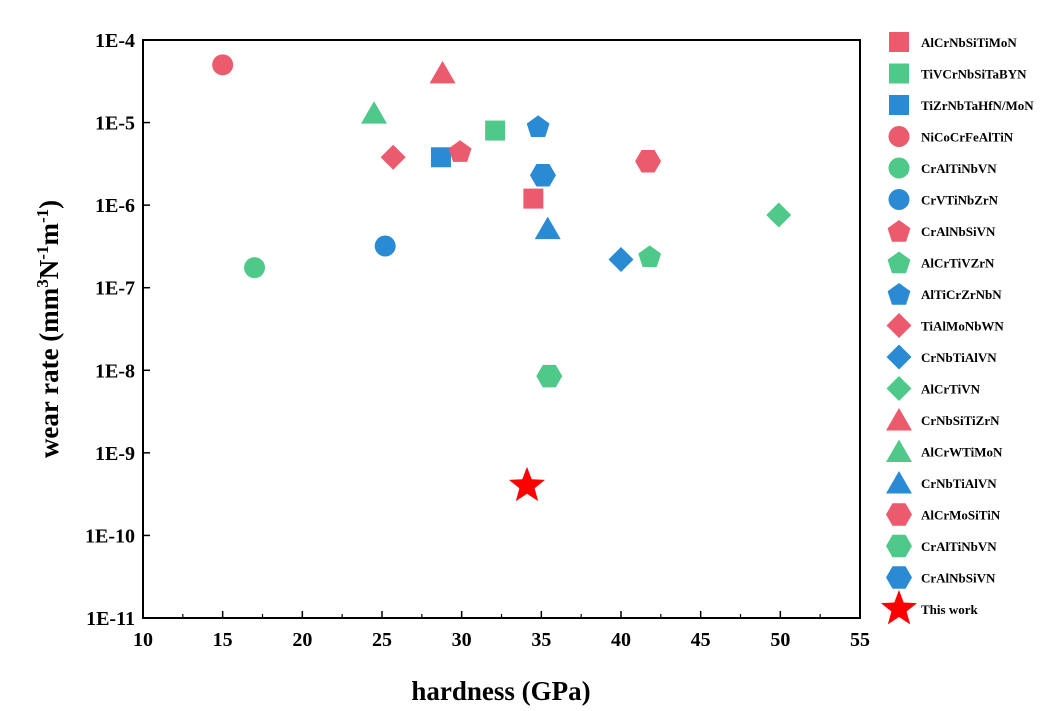 The width and height of the screenshot is (1059, 711). Describe the element at coordinates (110, 619) in the screenshot. I see `y-tick-label: 1E-11` at that location.